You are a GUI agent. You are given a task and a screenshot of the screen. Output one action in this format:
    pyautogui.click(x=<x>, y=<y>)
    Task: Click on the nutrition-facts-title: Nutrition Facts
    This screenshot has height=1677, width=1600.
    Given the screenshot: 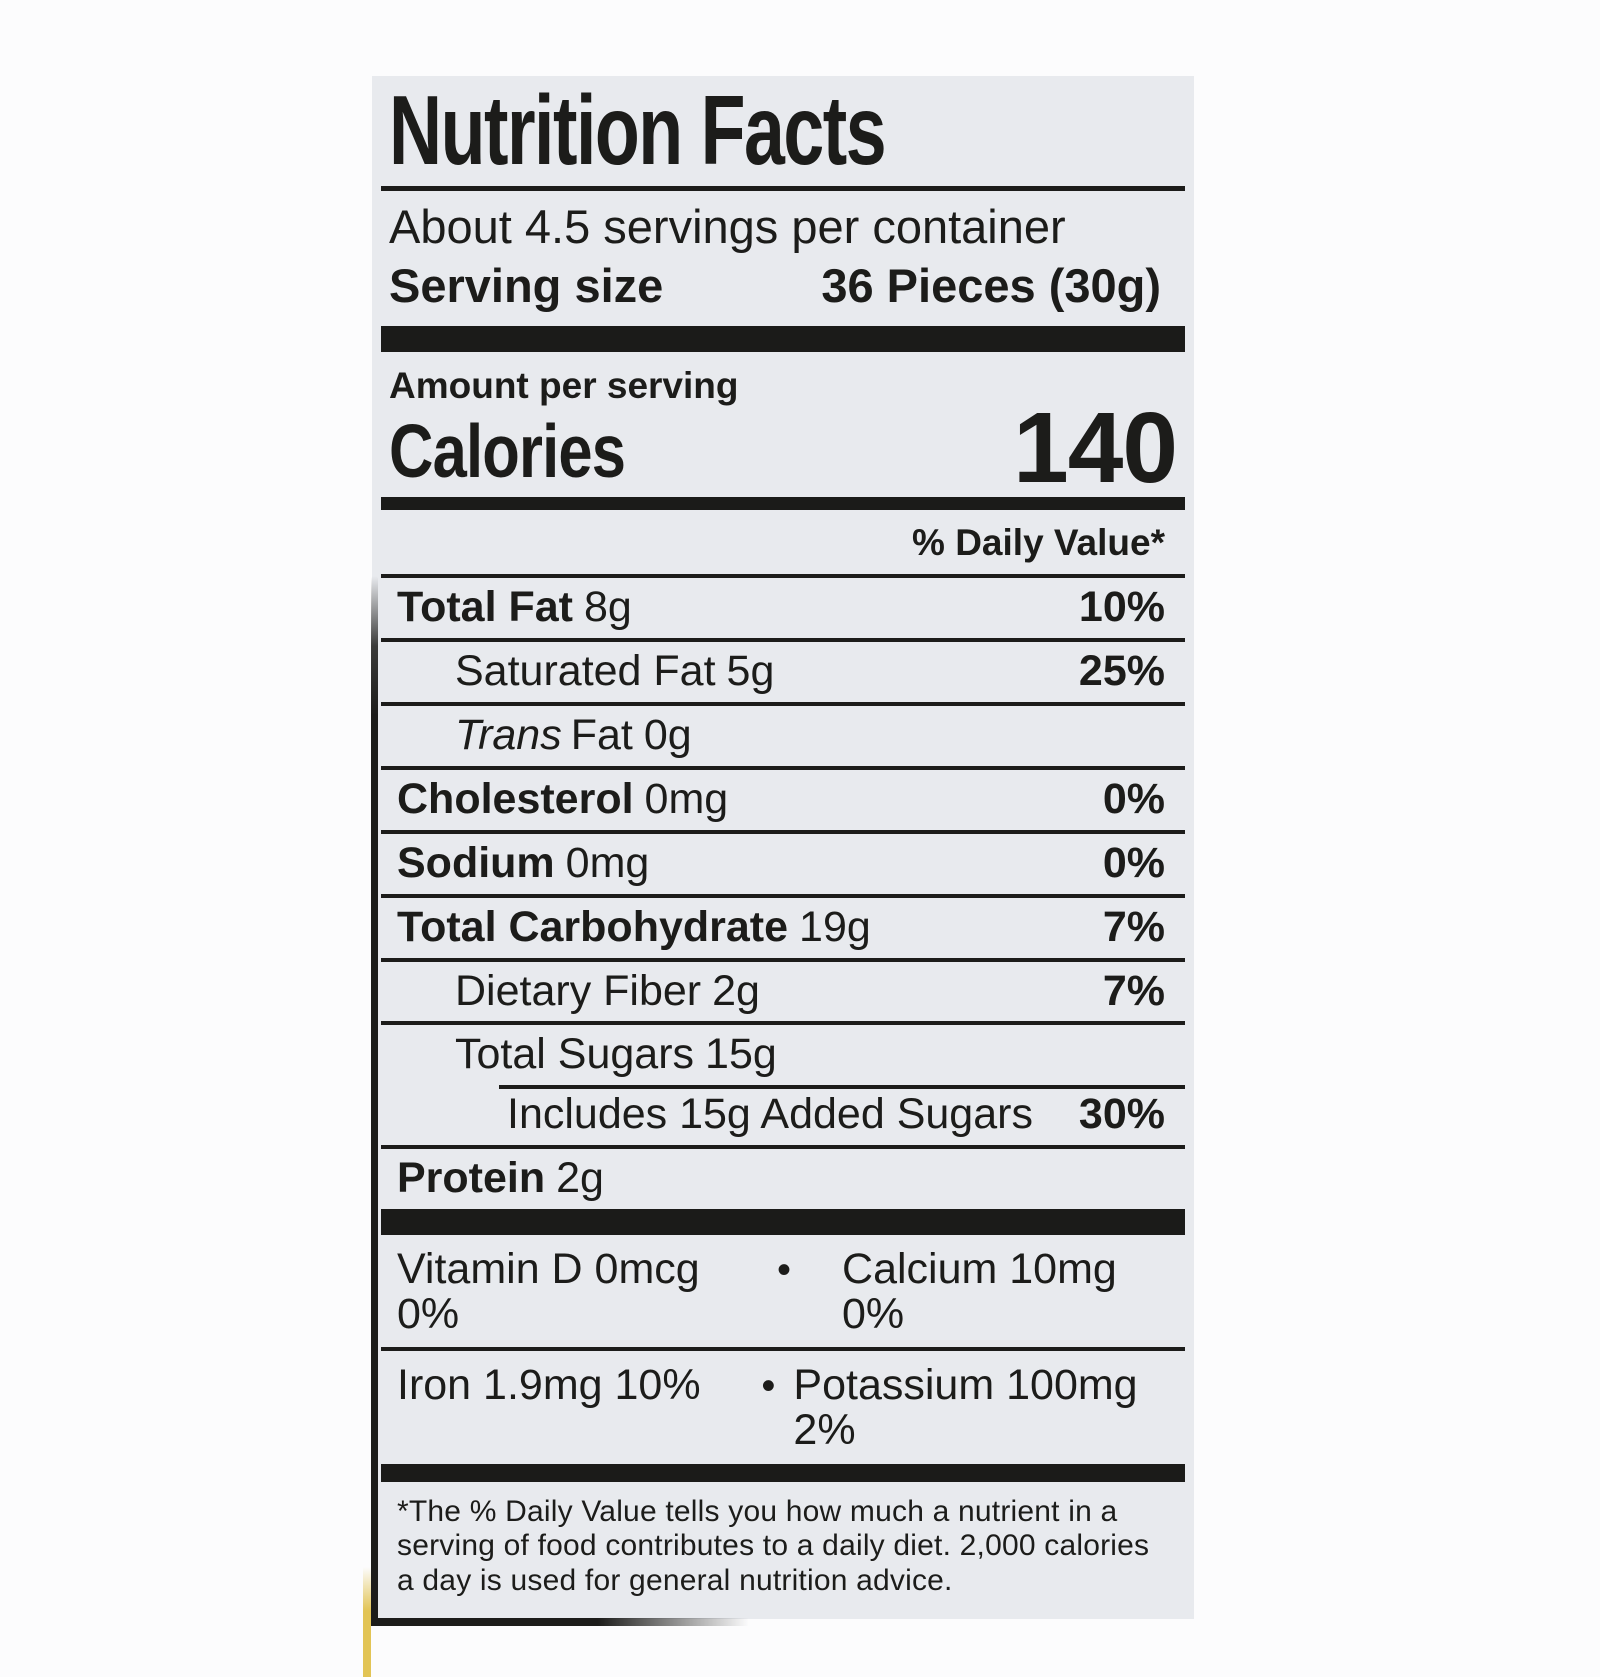 What is the action you would take?
    pyautogui.click(x=638, y=130)
    